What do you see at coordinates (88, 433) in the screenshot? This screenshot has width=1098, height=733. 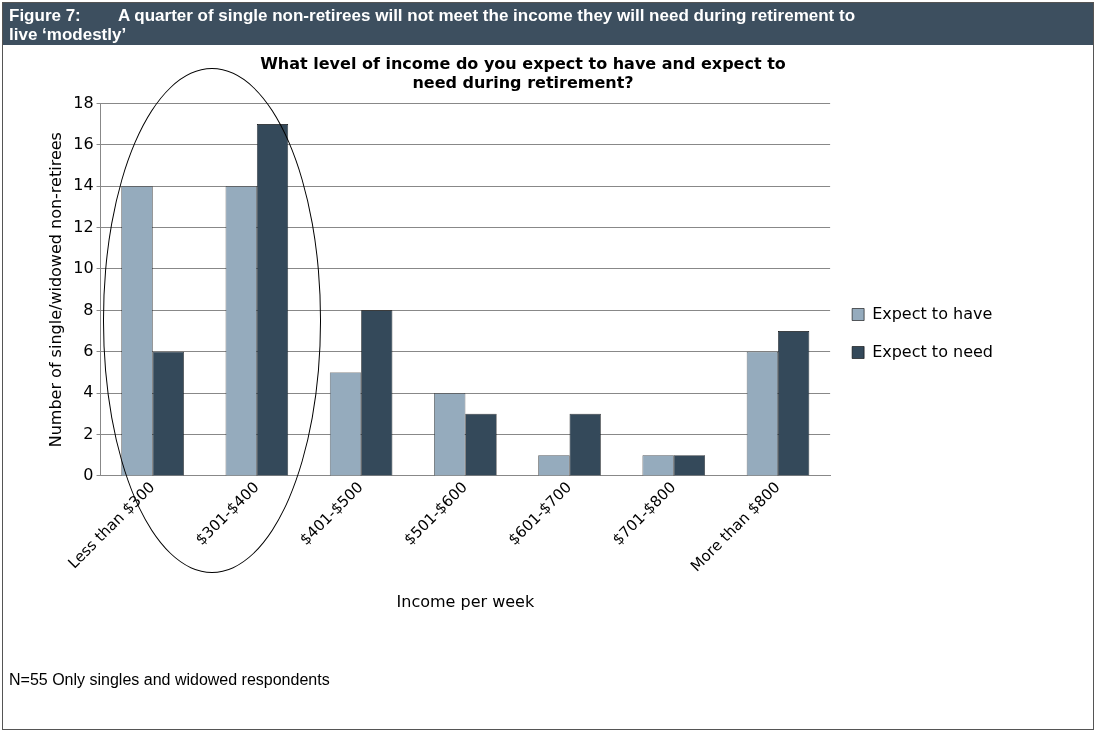 I see `y-tick-label: 2` at bounding box center [88, 433].